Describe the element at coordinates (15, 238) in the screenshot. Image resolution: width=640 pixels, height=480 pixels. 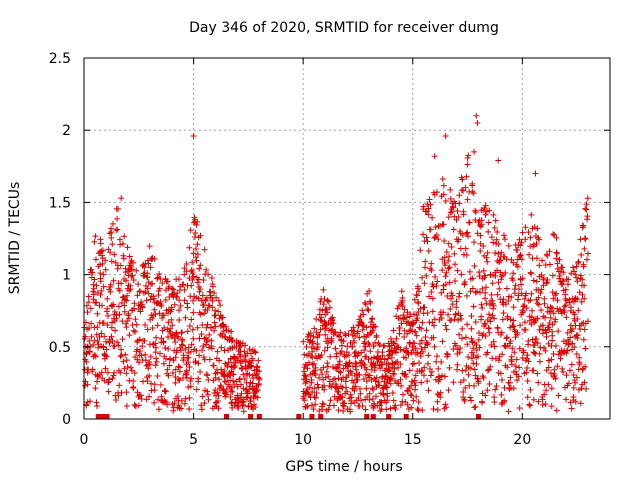
I see `y-axis-label: SRMTID / TECUs` at that location.